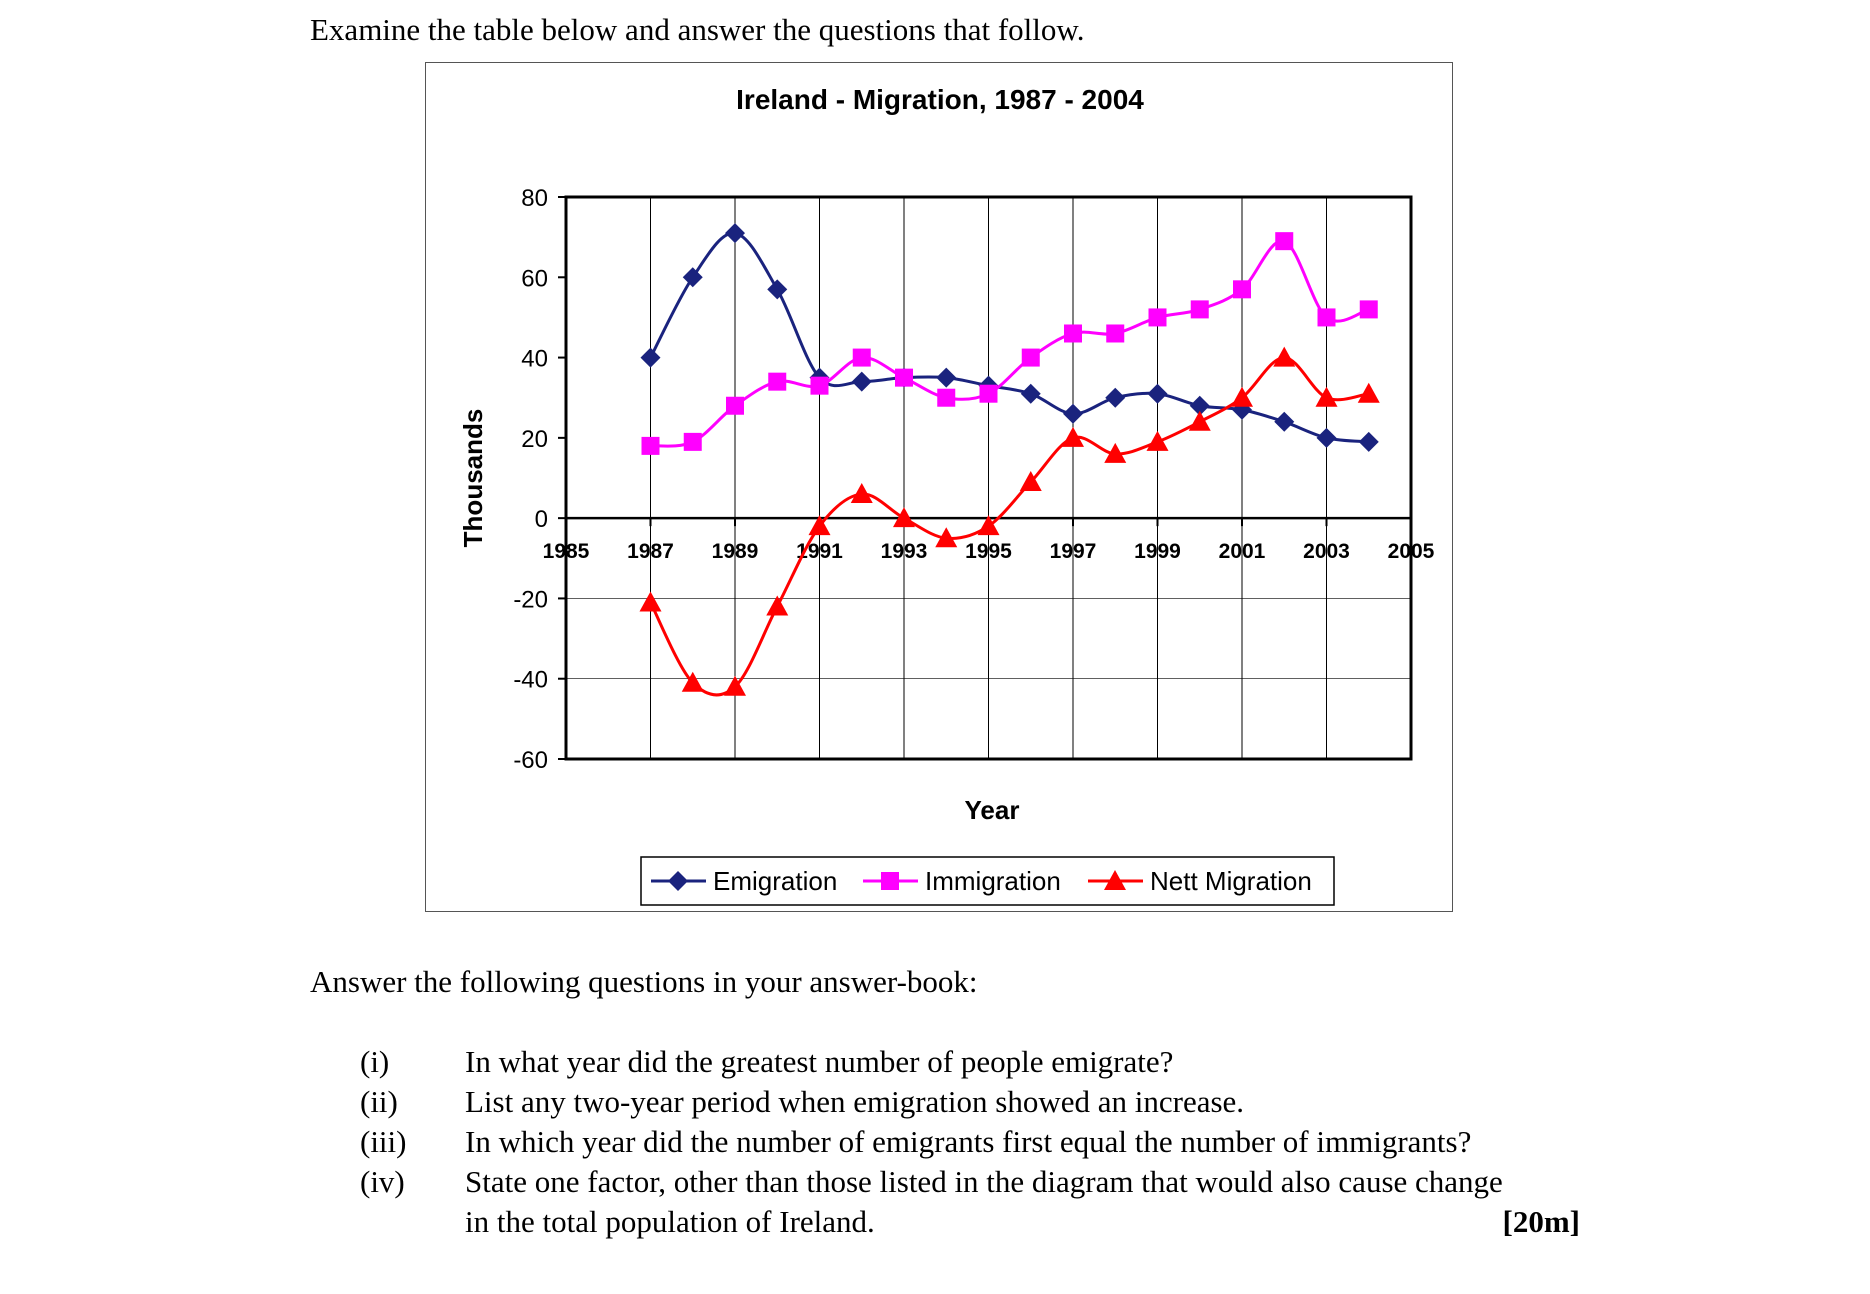  Describe the element at coordinates (534, 439) in the screenshot. I see `y-tick-label: 20` at that location.